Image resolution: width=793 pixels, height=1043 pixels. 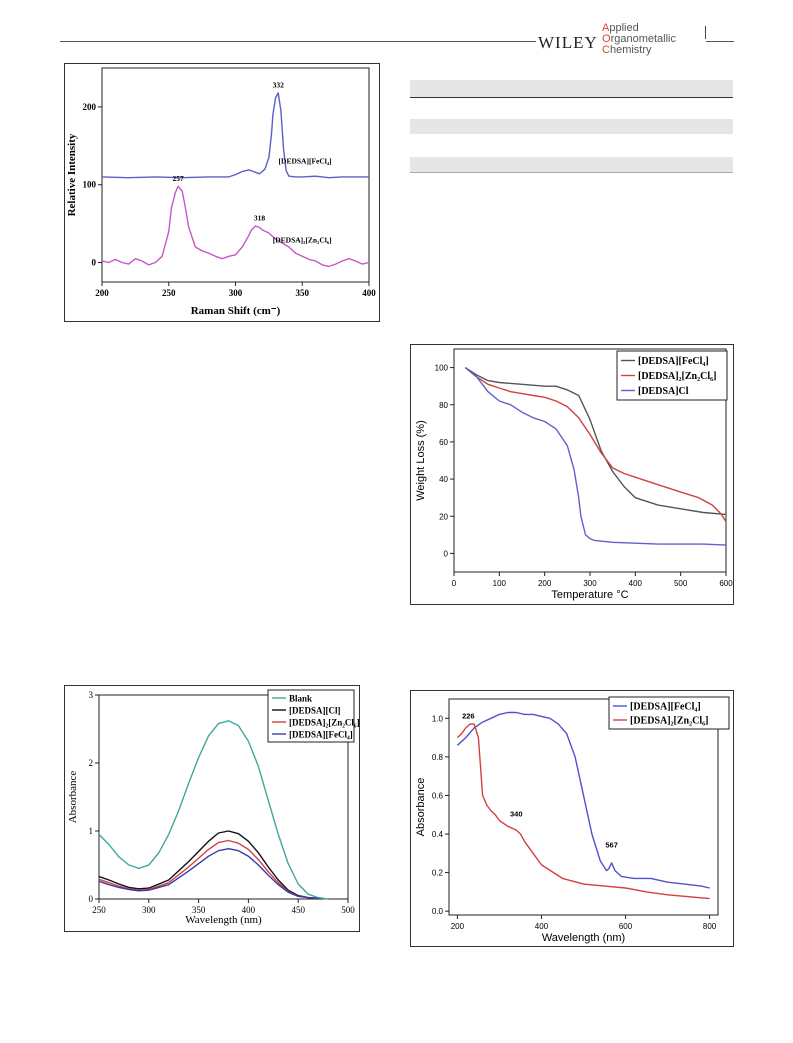 I want to click on y-tick-label: 200, so click(x=90, y=107).